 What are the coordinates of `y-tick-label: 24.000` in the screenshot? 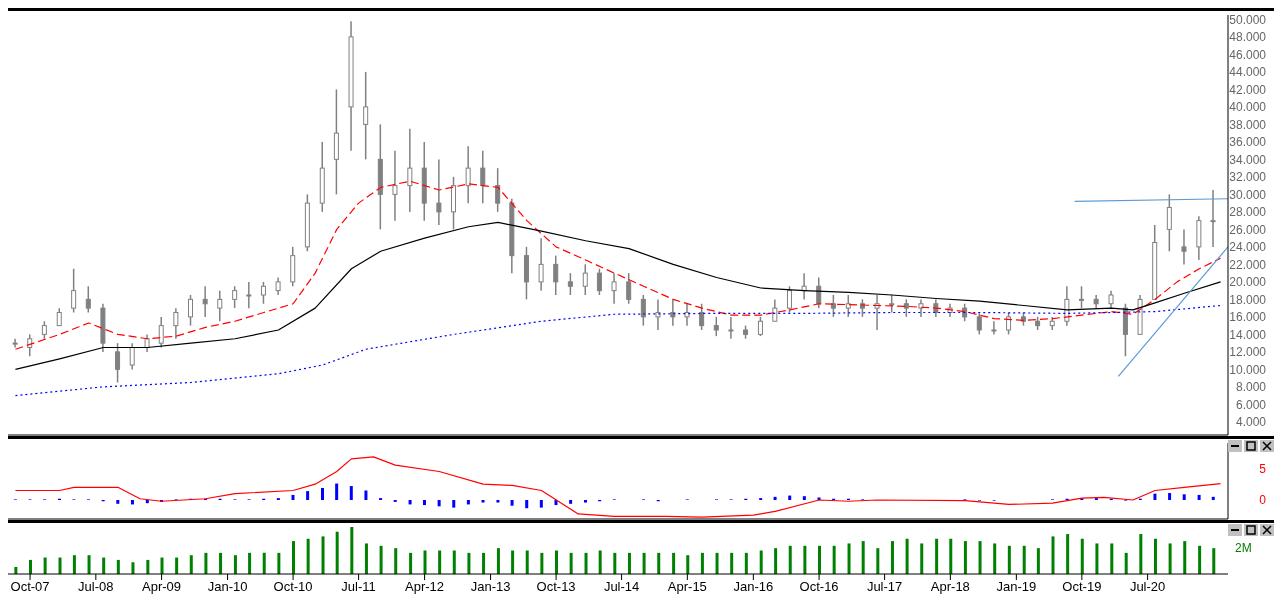 It's located at (1248, 247).